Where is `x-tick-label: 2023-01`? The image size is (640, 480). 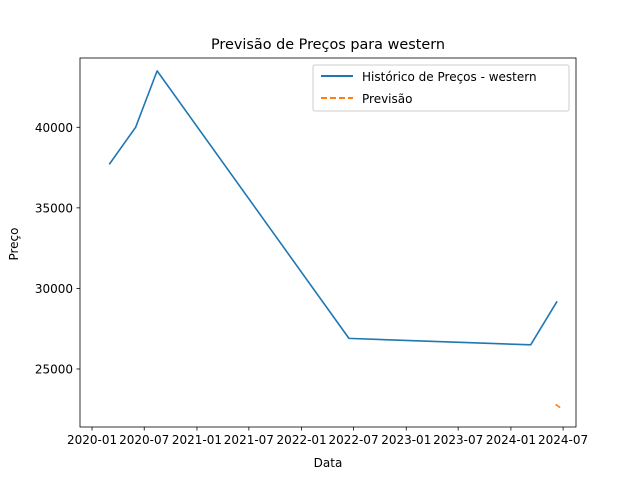 x-tick-label: 2023-01 is located at coordinates (406, 440).